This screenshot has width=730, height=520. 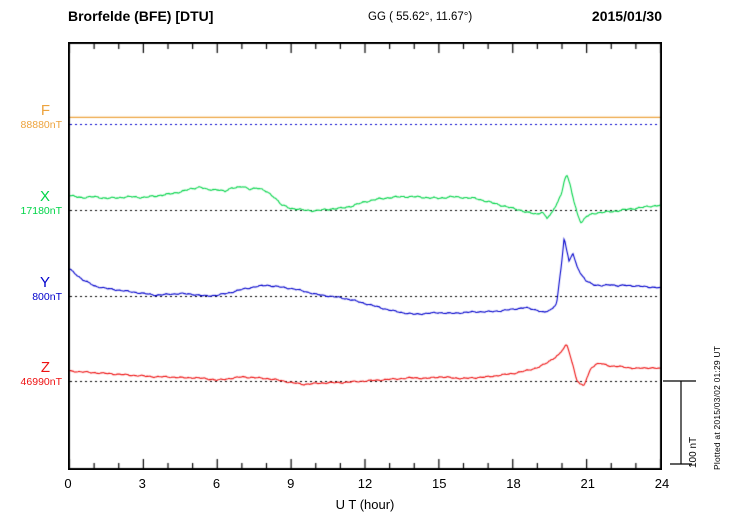 I want to click on scale-bar-label: 100 nT, so click(x=693, y=452).